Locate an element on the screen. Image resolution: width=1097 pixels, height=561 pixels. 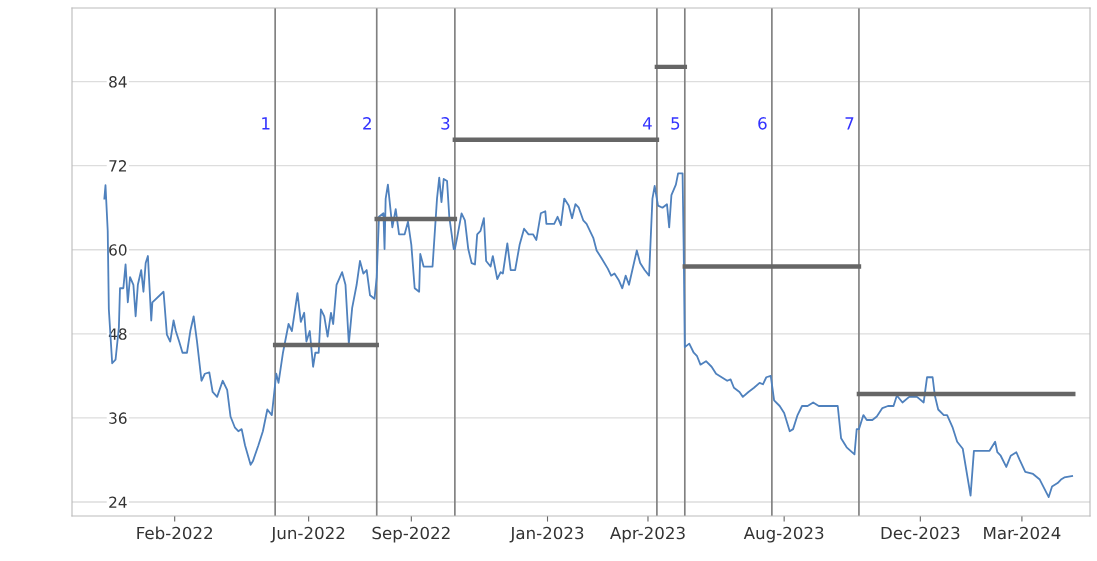
y-tick-label: 84 is located at coordinates (118, 82).